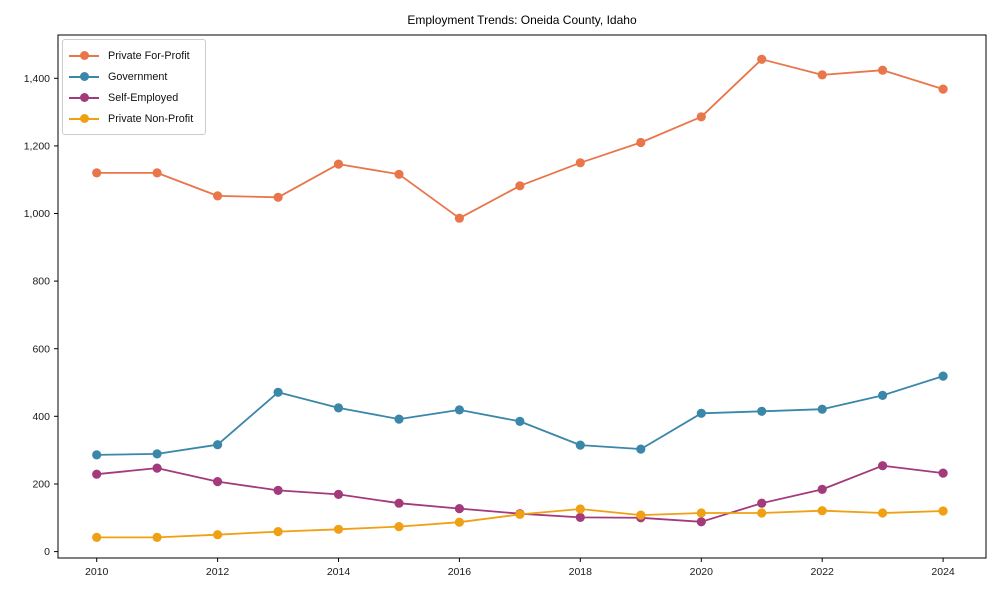 The width and height of the screenshot is (1000, 600). Describe the element at coordinates (522, 20) in the screenshot. I see `chart-title: Employment Trends: Oneida County, Idaho` at that location.